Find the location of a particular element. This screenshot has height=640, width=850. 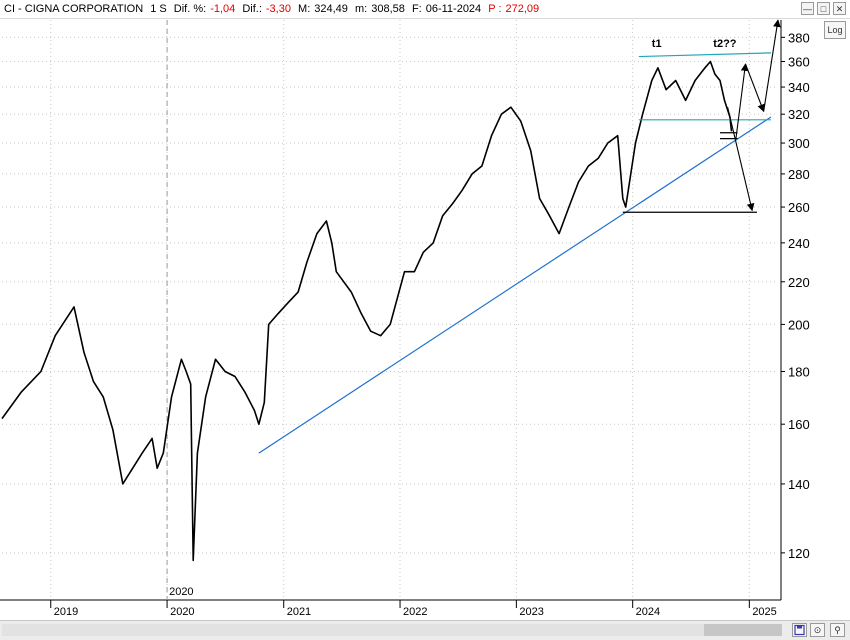

price-label: P : is located at coordinates (495, 9).